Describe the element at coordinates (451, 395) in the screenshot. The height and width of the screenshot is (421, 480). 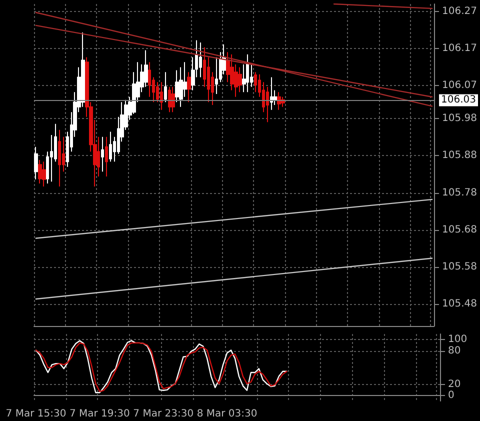
I see `y-tick-label: 0` at that location.